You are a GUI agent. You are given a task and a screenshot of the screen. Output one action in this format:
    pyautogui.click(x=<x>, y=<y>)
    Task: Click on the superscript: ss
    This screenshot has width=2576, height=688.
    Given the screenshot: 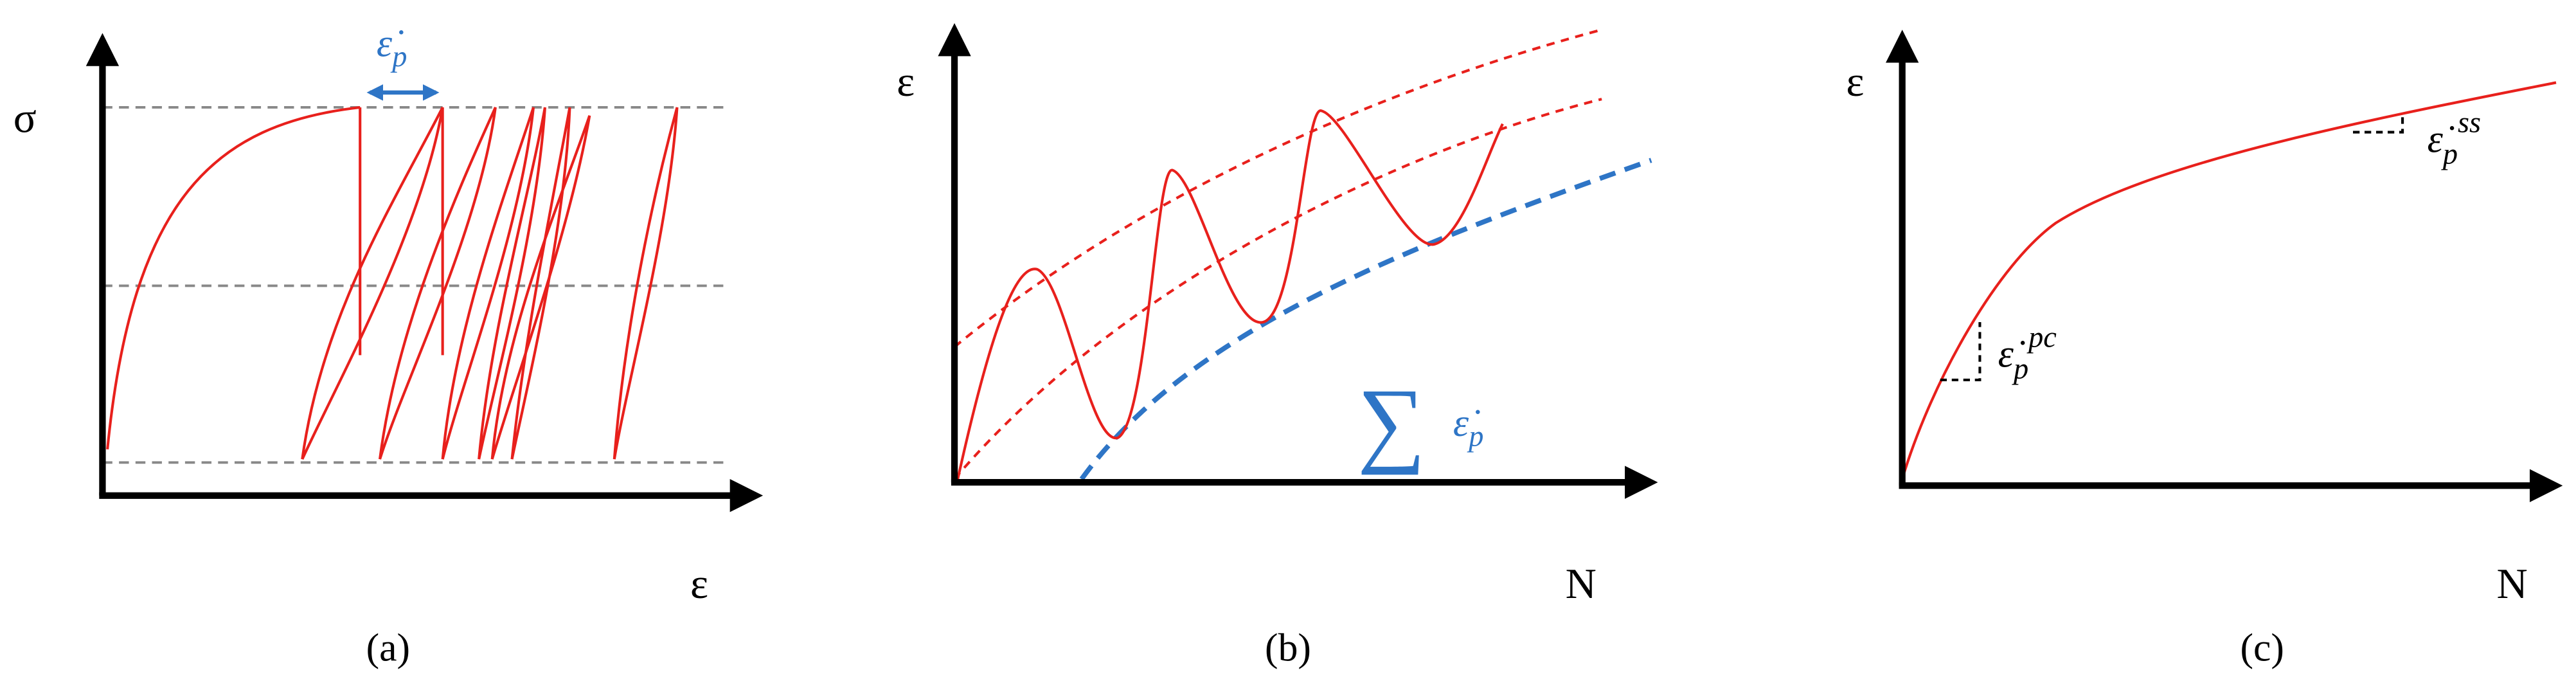 What is the action you would take?
    pyautogui.click(x=2469, y=124)
    